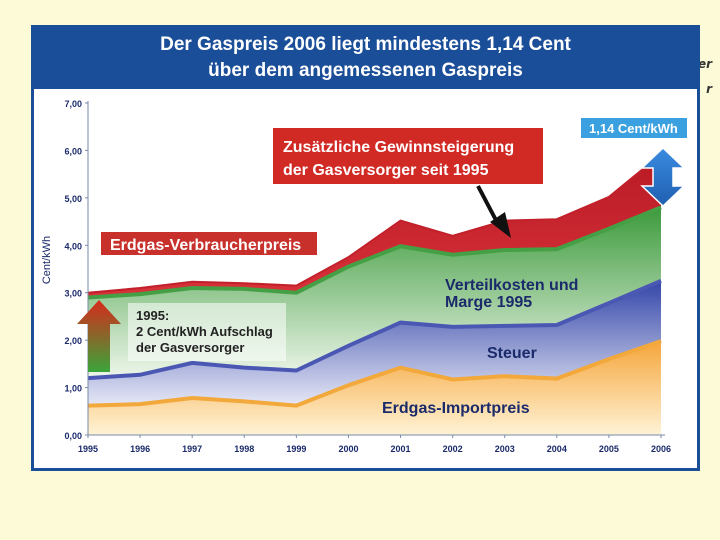 The width and height of the screenshot is (720, 540). What do you see at coordinates (73, 199) in the screenshot?
I see `y-tick-label: 5,00` at bounding box center [73, 199].